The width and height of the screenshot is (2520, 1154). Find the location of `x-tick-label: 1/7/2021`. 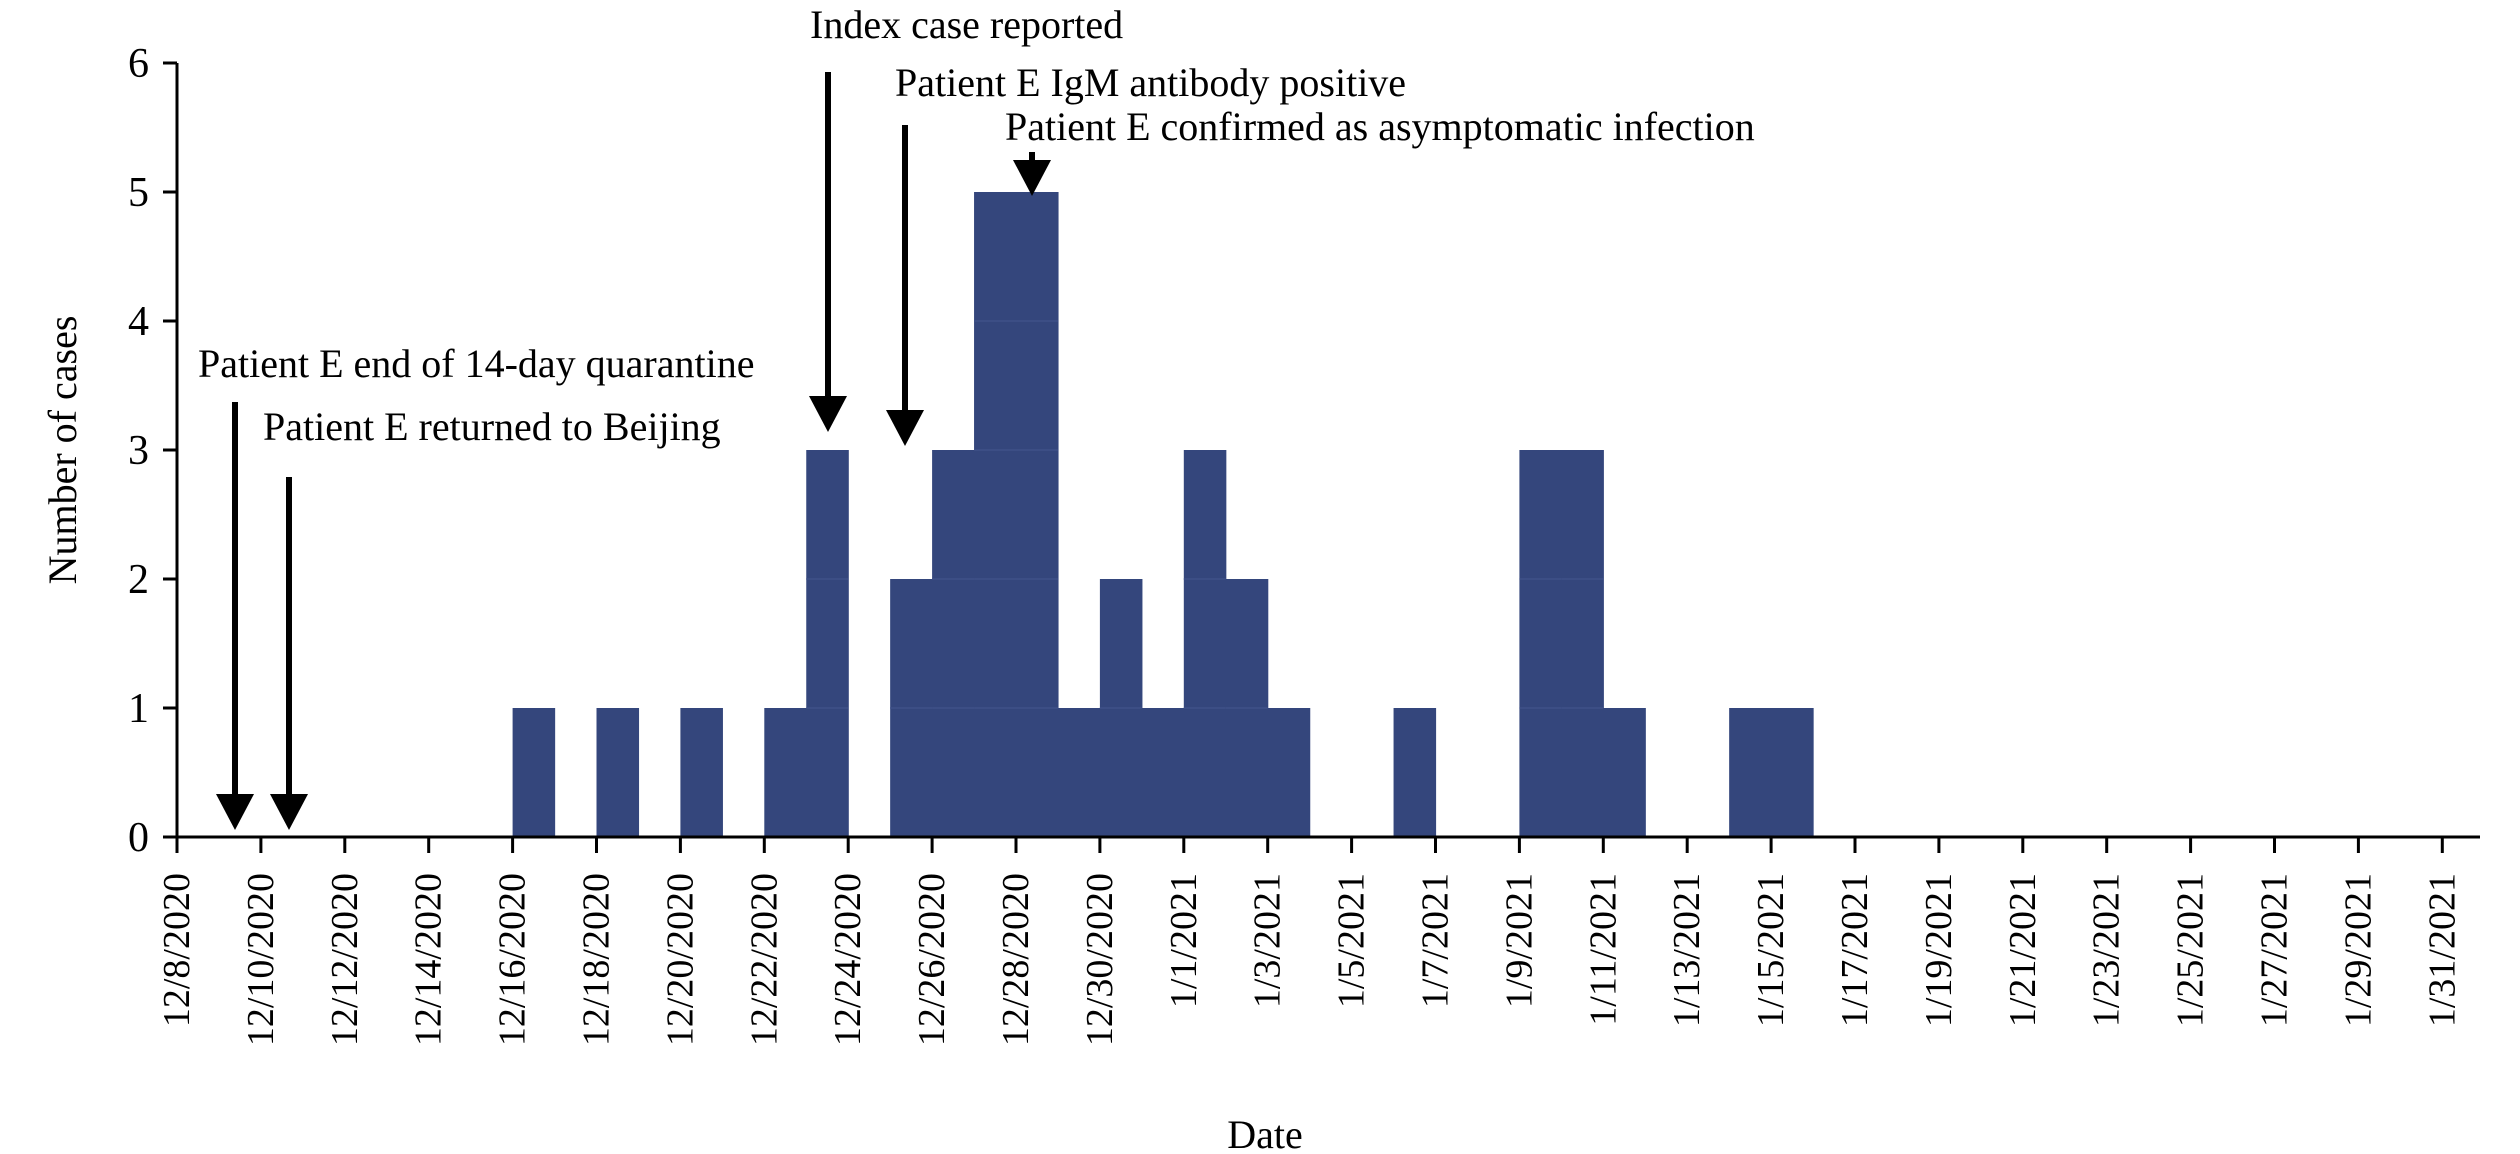

x-tick-label: 1/7/2021 is located at coordinates (1436, 940).